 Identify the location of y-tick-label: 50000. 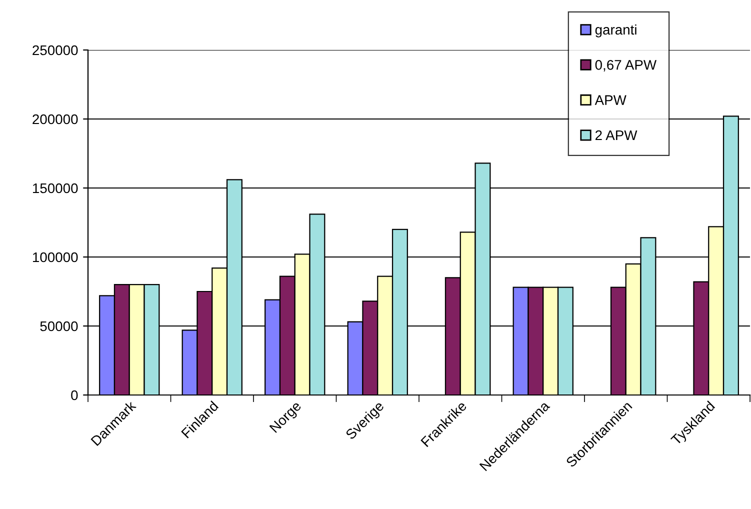
(59, 326).